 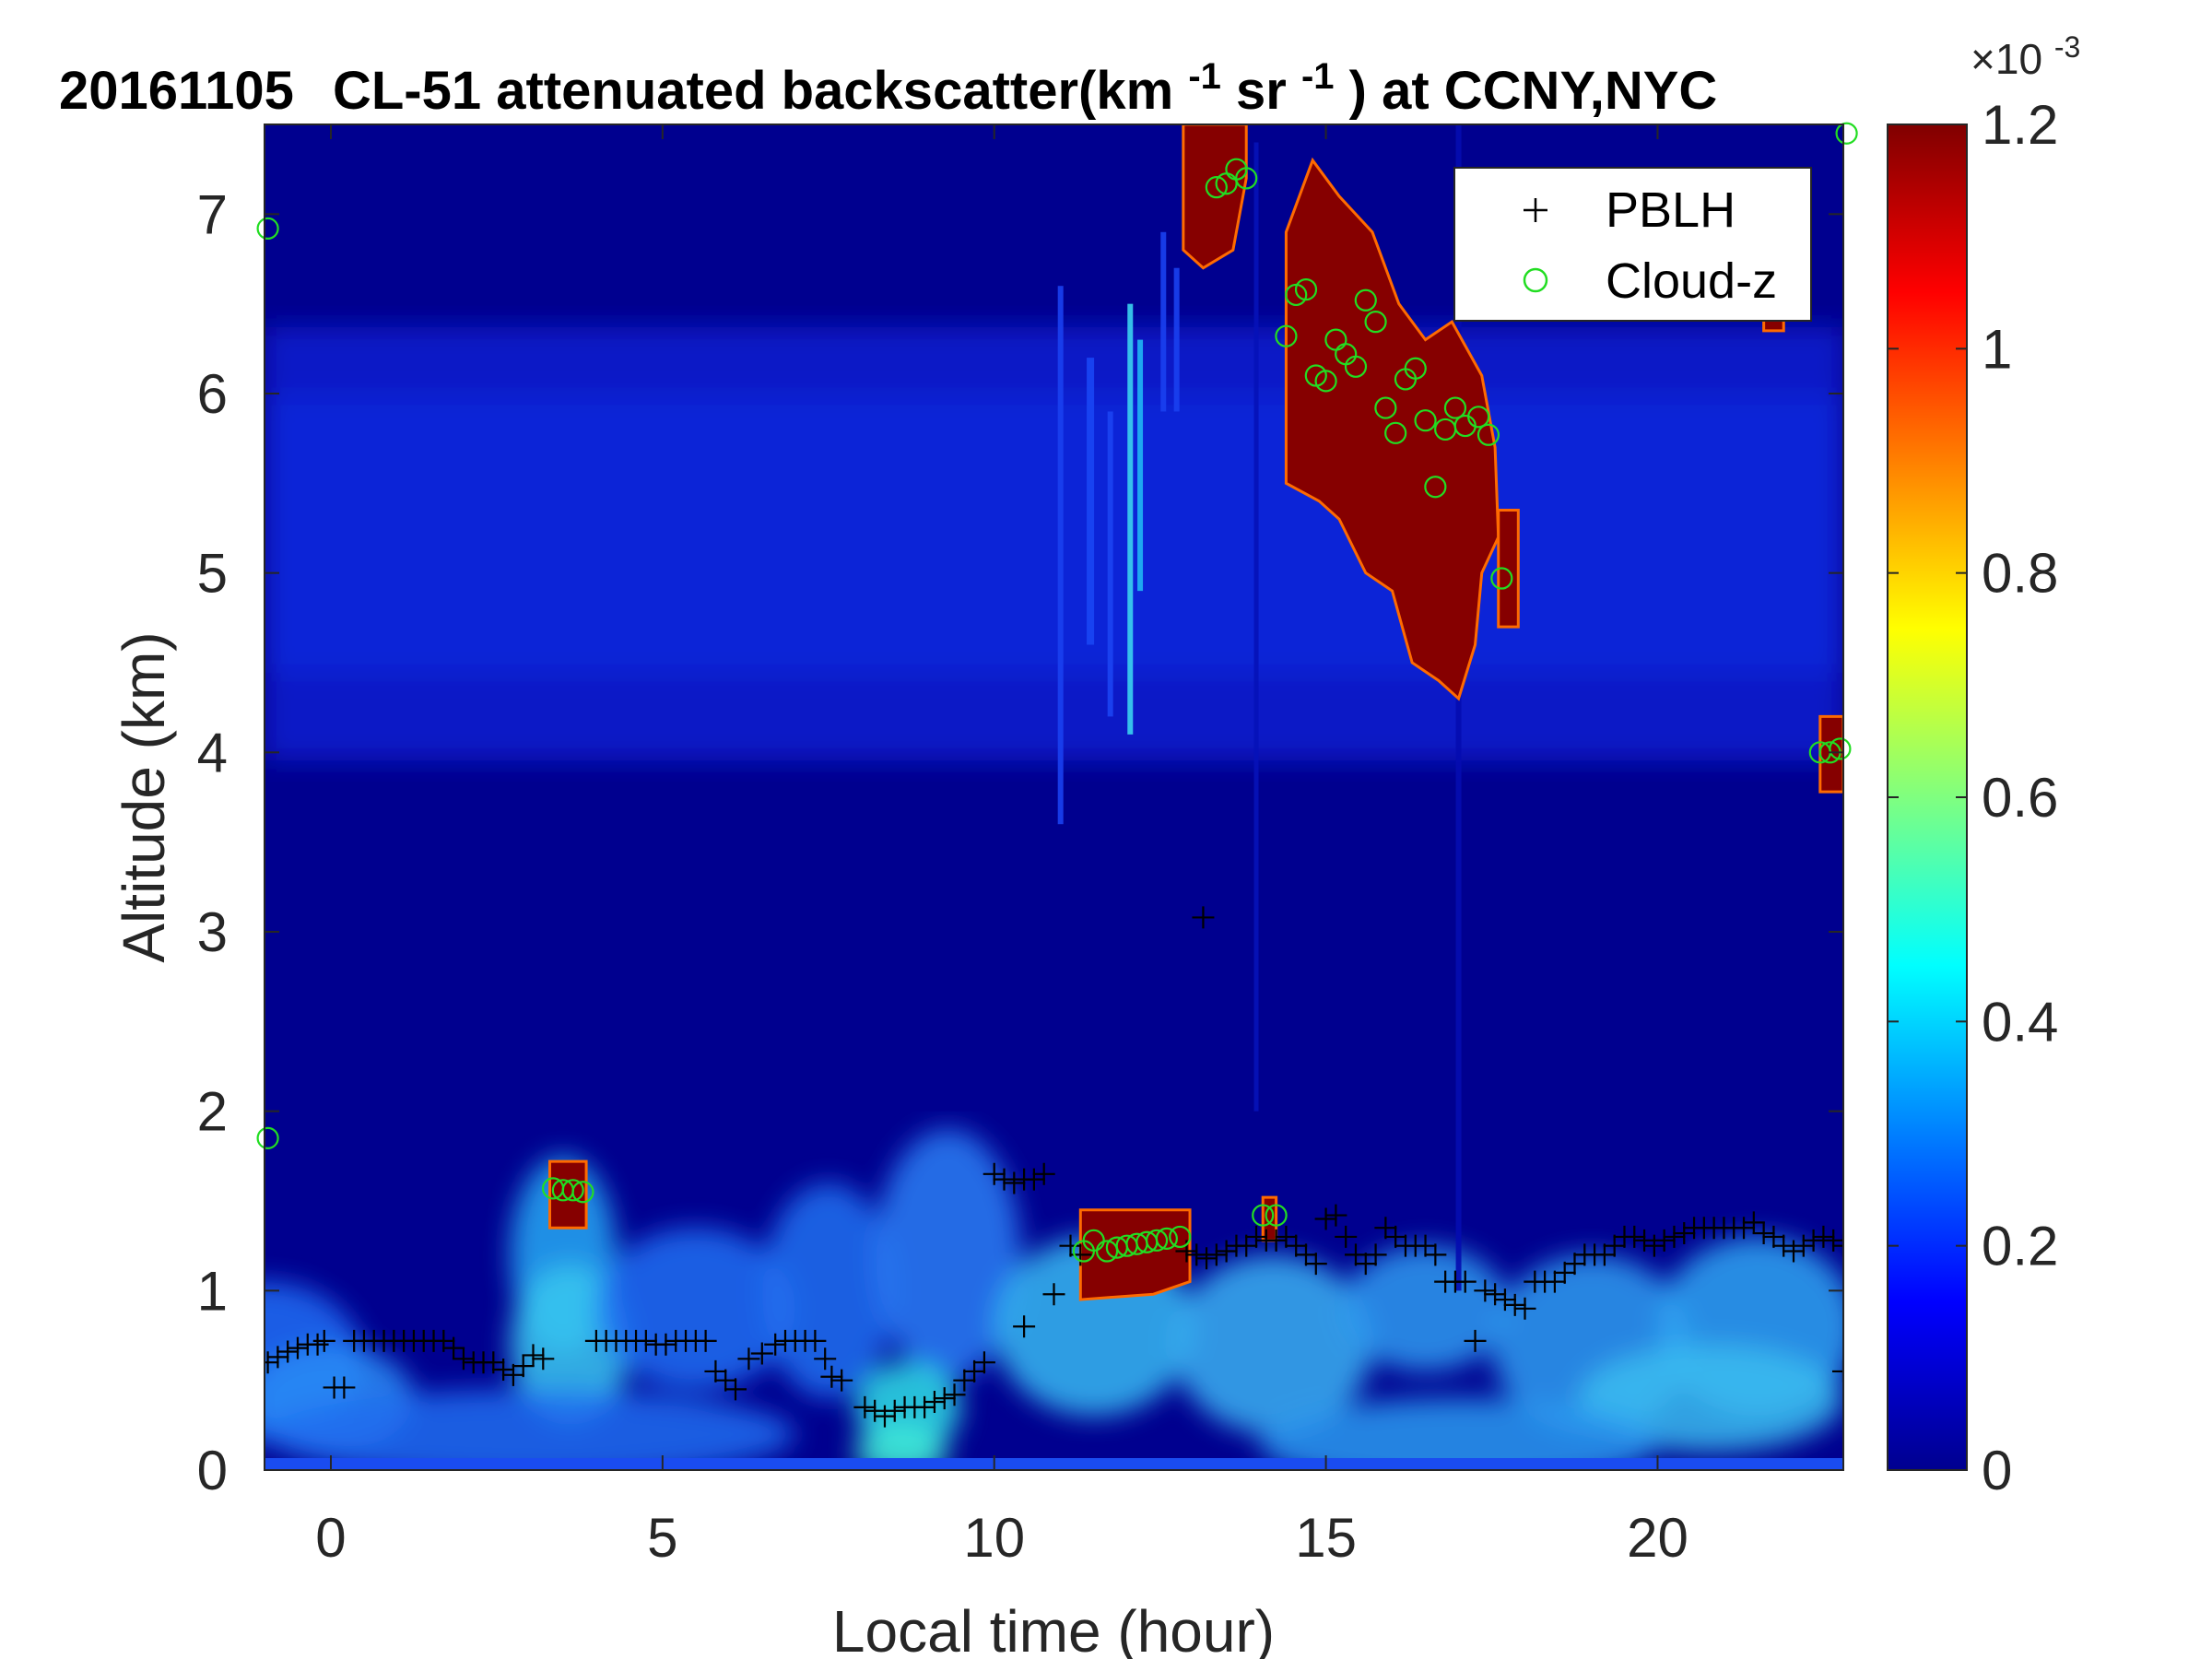 I want to click on x-tick-label: 20, so click(x=1657, y=1538).